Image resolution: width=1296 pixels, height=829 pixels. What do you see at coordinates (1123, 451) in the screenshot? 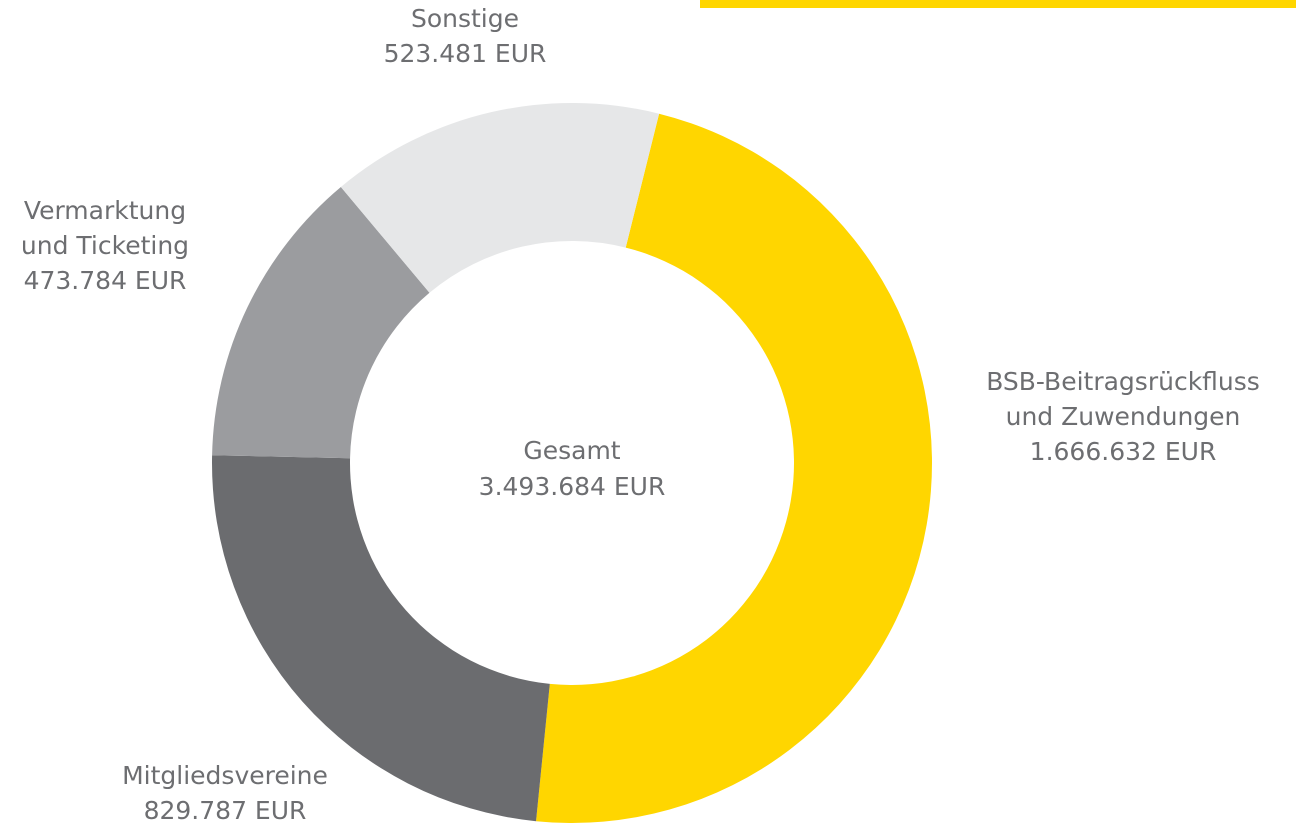
I see `segment-value-label: 1.666.632 EUR` at bounding box center [1123, 451].